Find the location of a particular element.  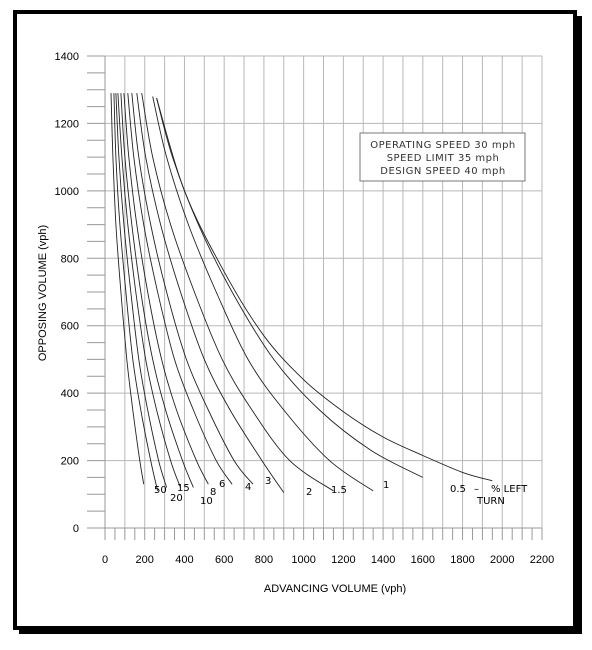

y-tick-label: 400 is located at coordinates (70, 394).